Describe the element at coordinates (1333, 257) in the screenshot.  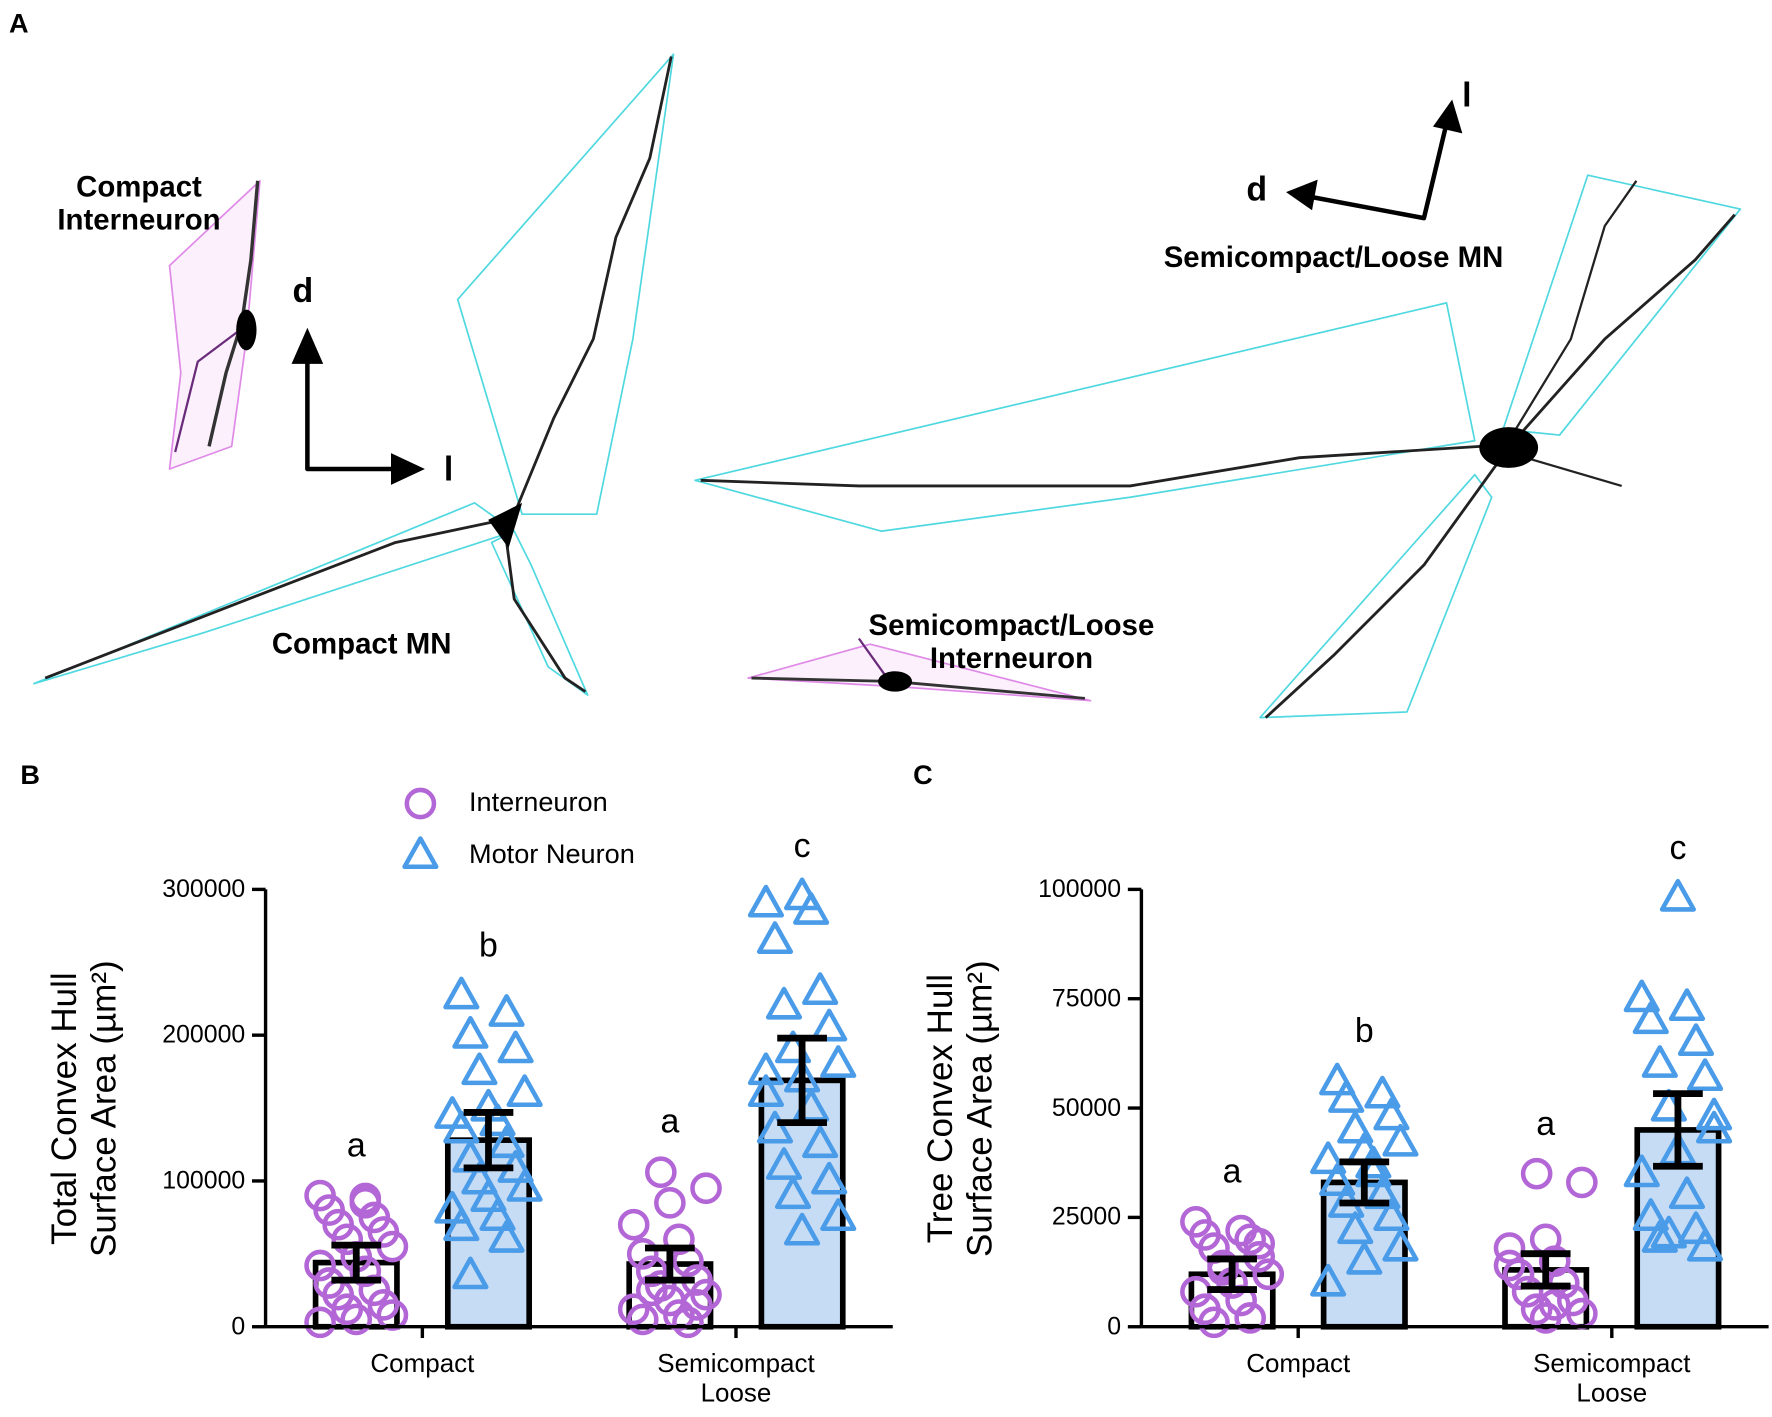
I see `neuron-label: Semicompact/Loose MN` at that location.